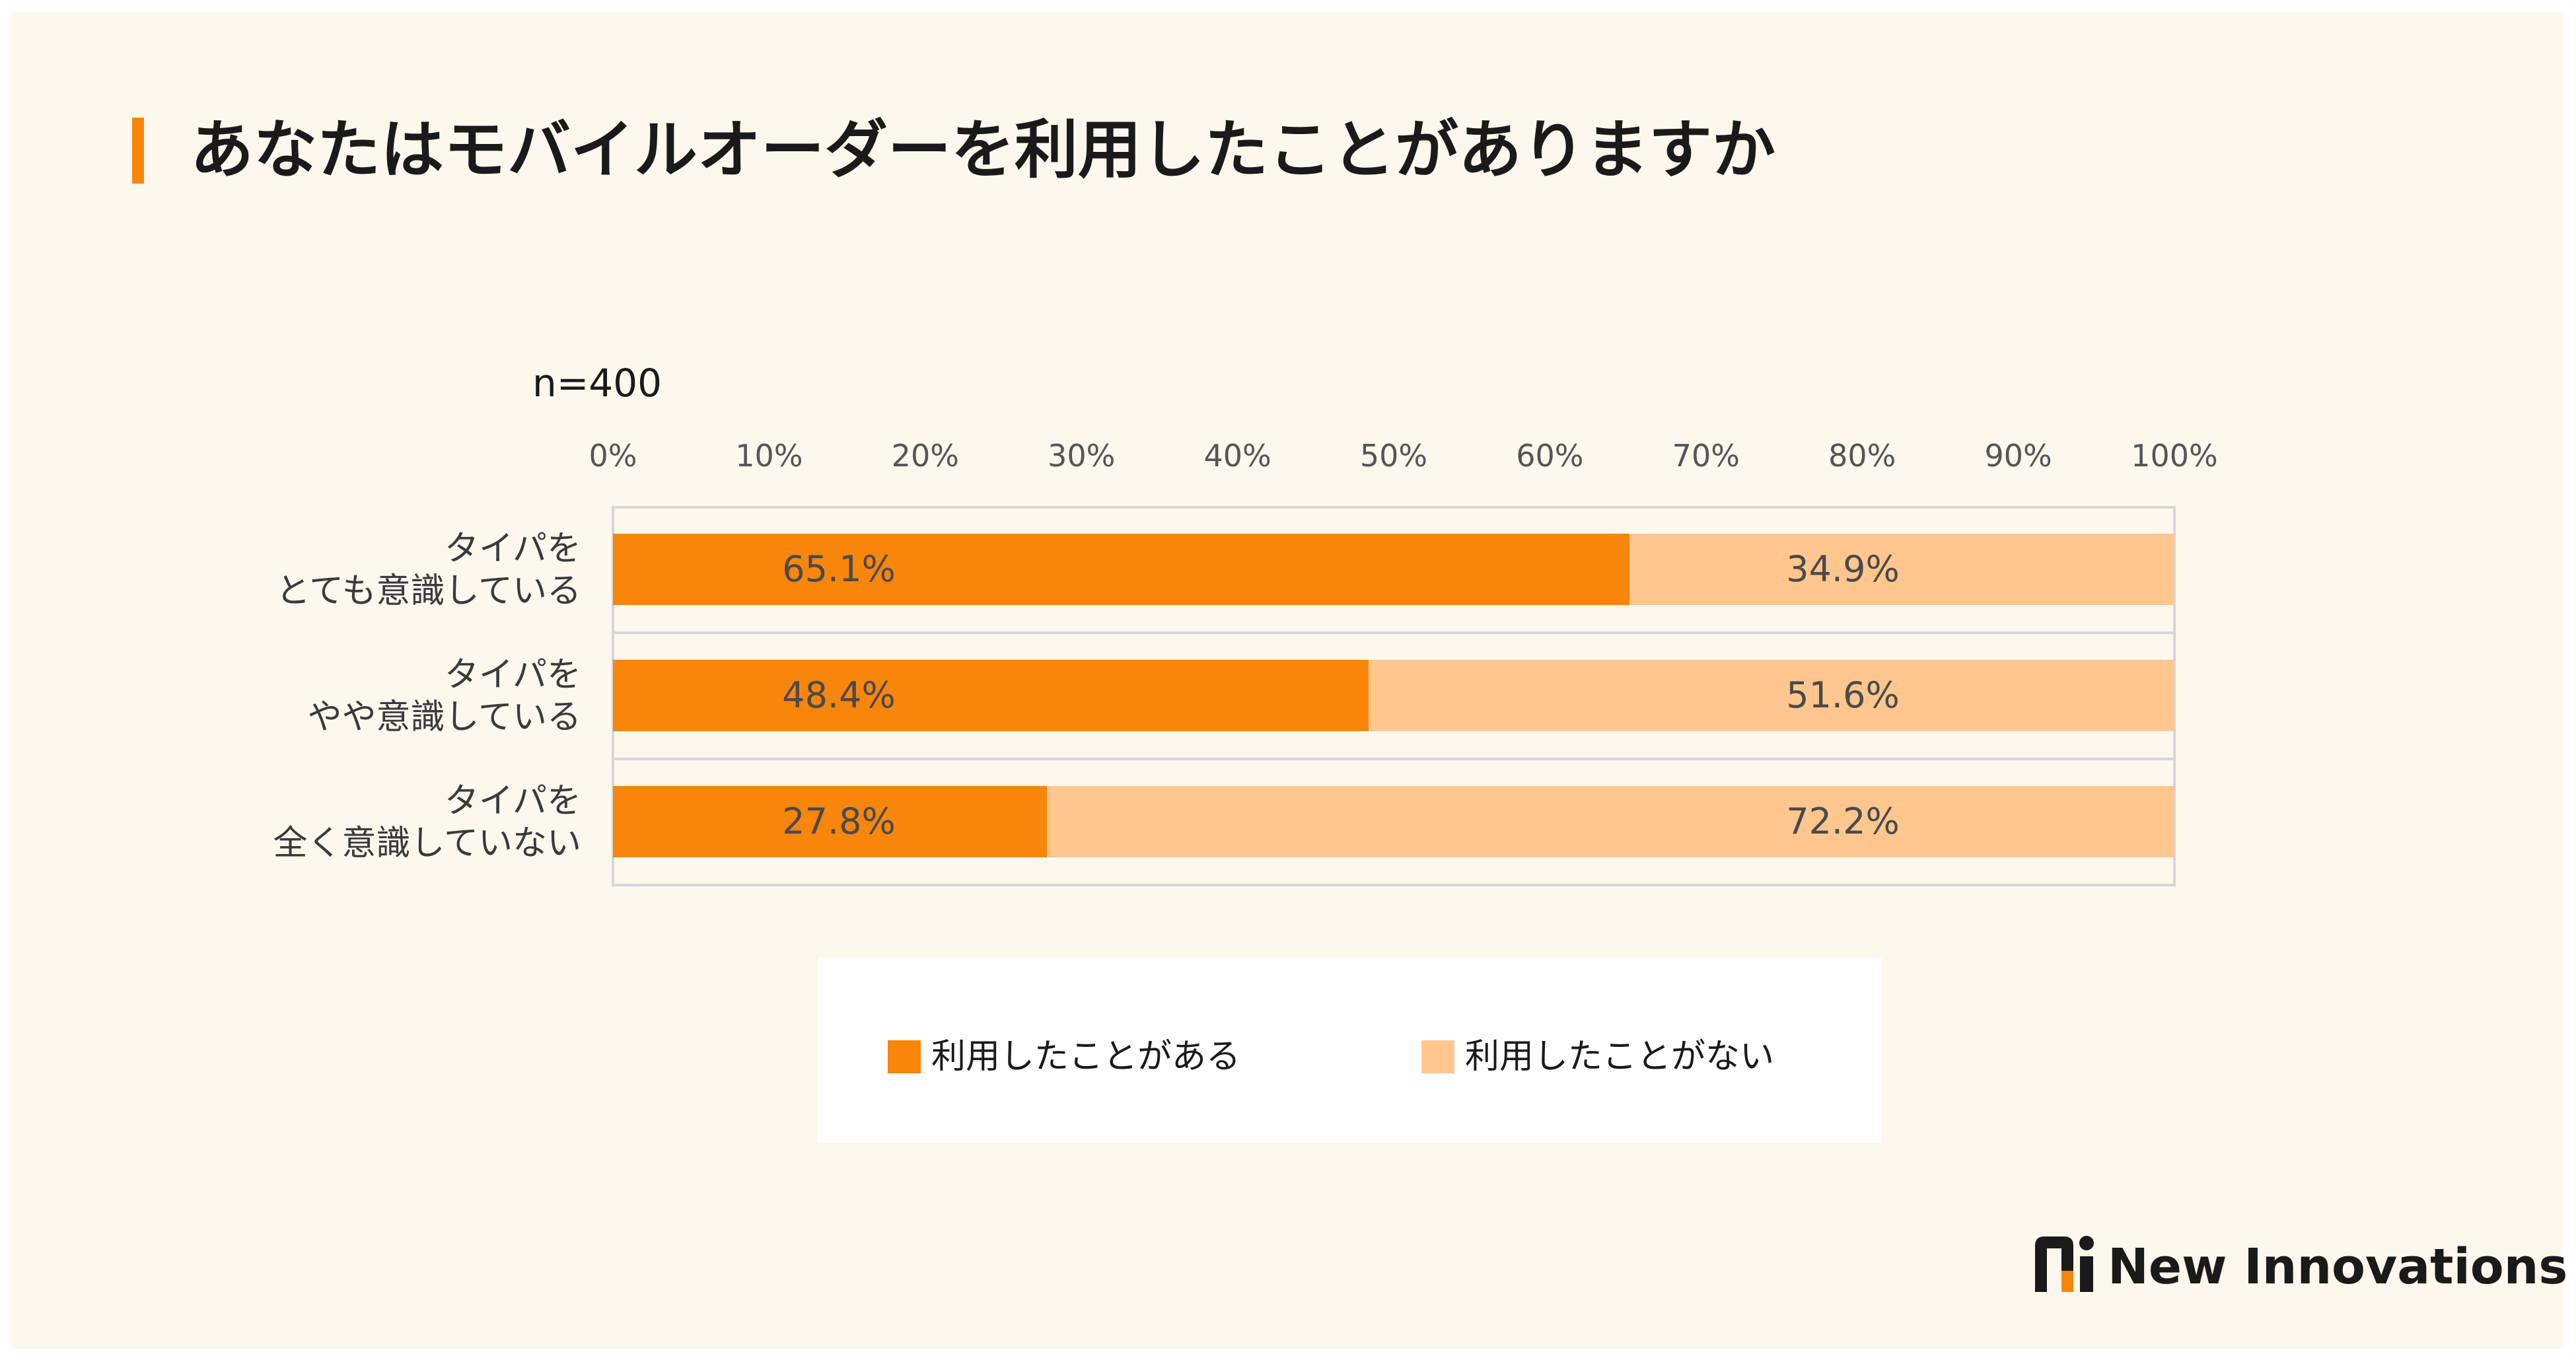 The image size is (2576, 1360). What do you see at coordinates (2175, 456) in the screenshot?
I see `x-tick-label: 100%` at bounding box center [2175, 456].